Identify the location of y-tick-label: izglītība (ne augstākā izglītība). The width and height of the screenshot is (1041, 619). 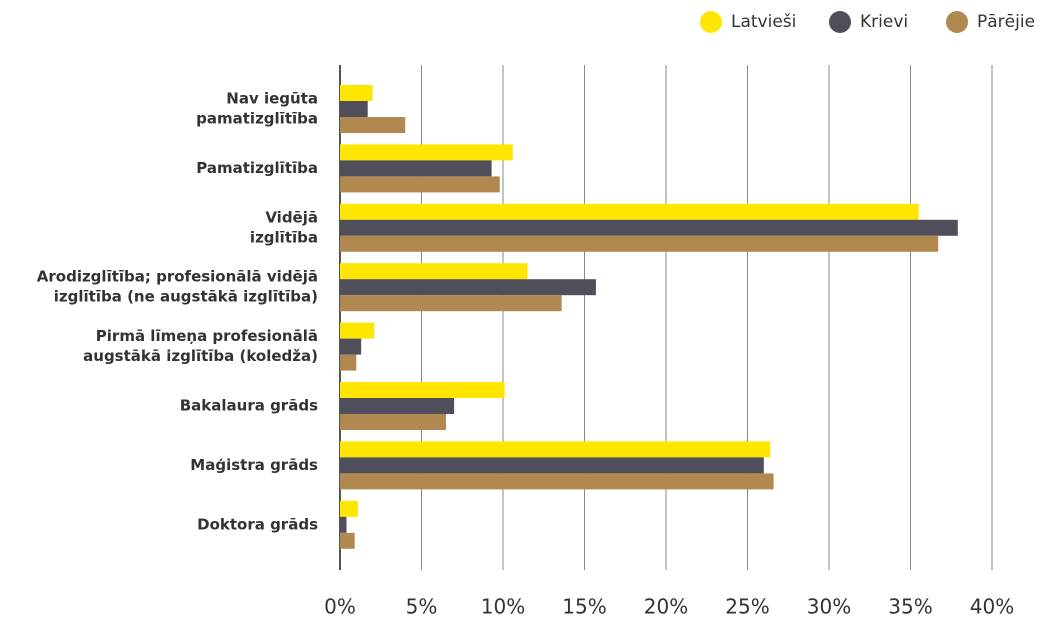
(186, 297).